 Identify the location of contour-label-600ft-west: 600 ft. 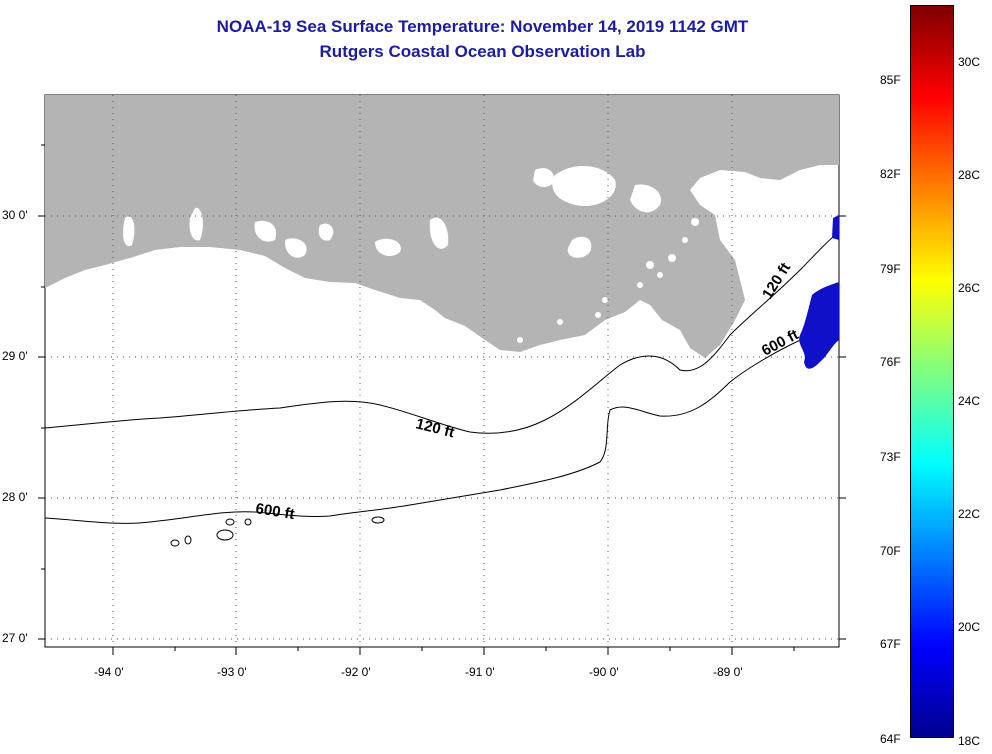
(274, 511).